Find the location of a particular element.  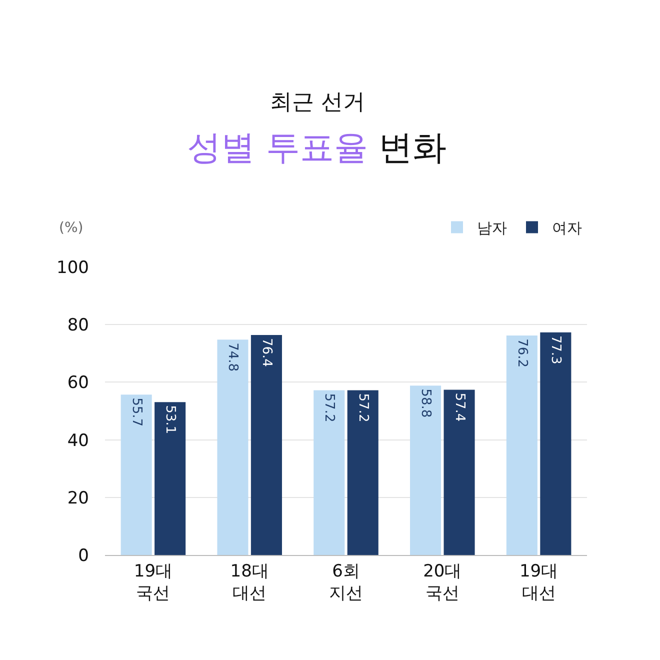

x-tick-label: 19대 국선 is located at coordinates (153, 582).